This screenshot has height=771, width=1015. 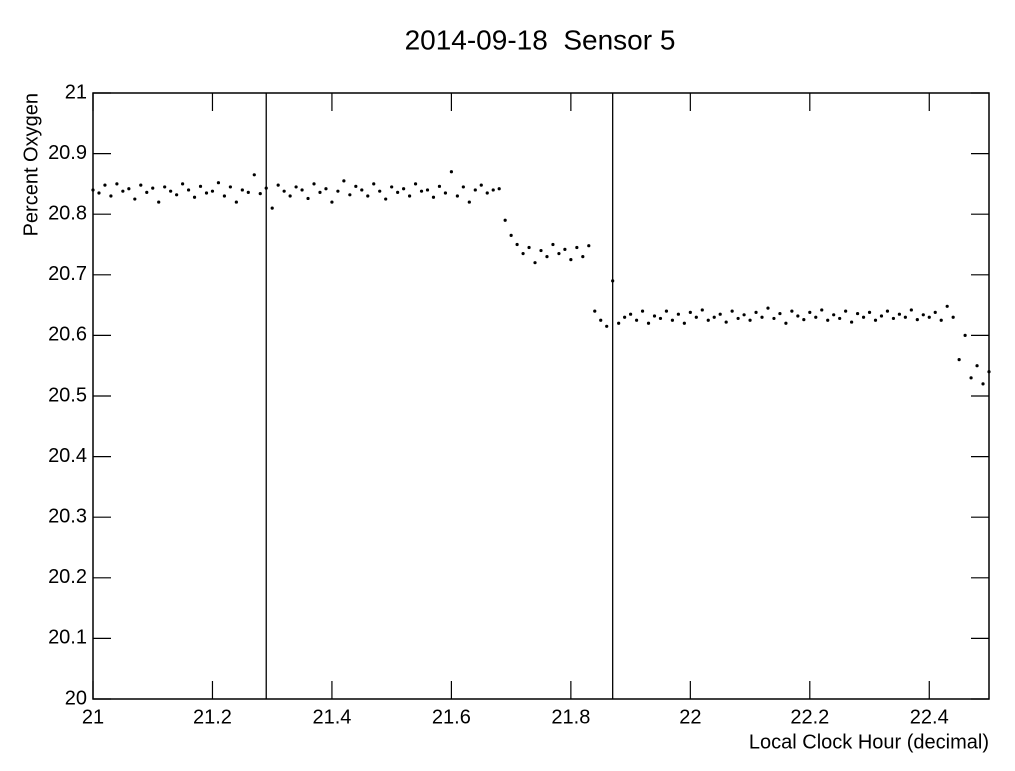 What do you see at coordinates (67, 395) in the screenshot?
I see `y-tick-label: 20.5` at bounding box center [67, 395].